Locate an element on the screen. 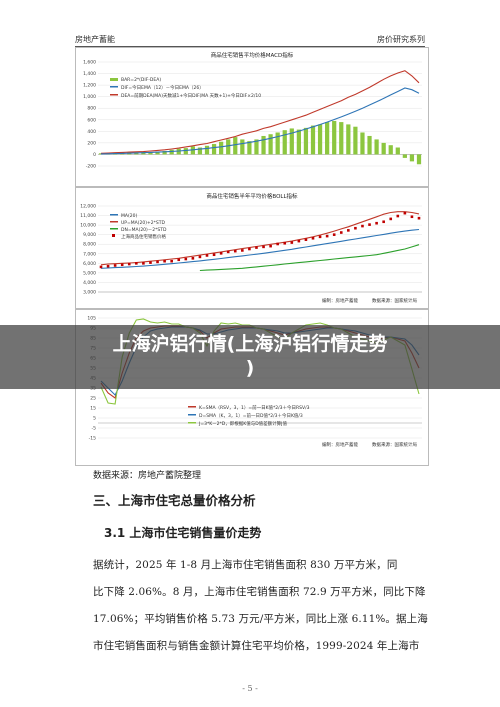  banner-title: 上海沪铝行情(上海沪铝行情走势 ) is located at coordinates (250, 356).